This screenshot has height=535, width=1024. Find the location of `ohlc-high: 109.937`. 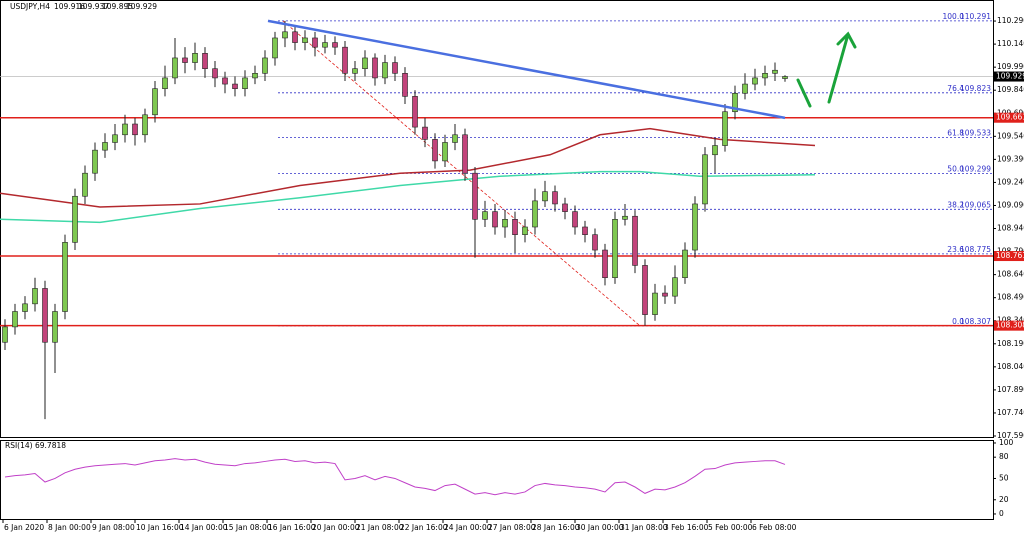

ohlc-high: 109.937 is located at coordinates (93, 6).